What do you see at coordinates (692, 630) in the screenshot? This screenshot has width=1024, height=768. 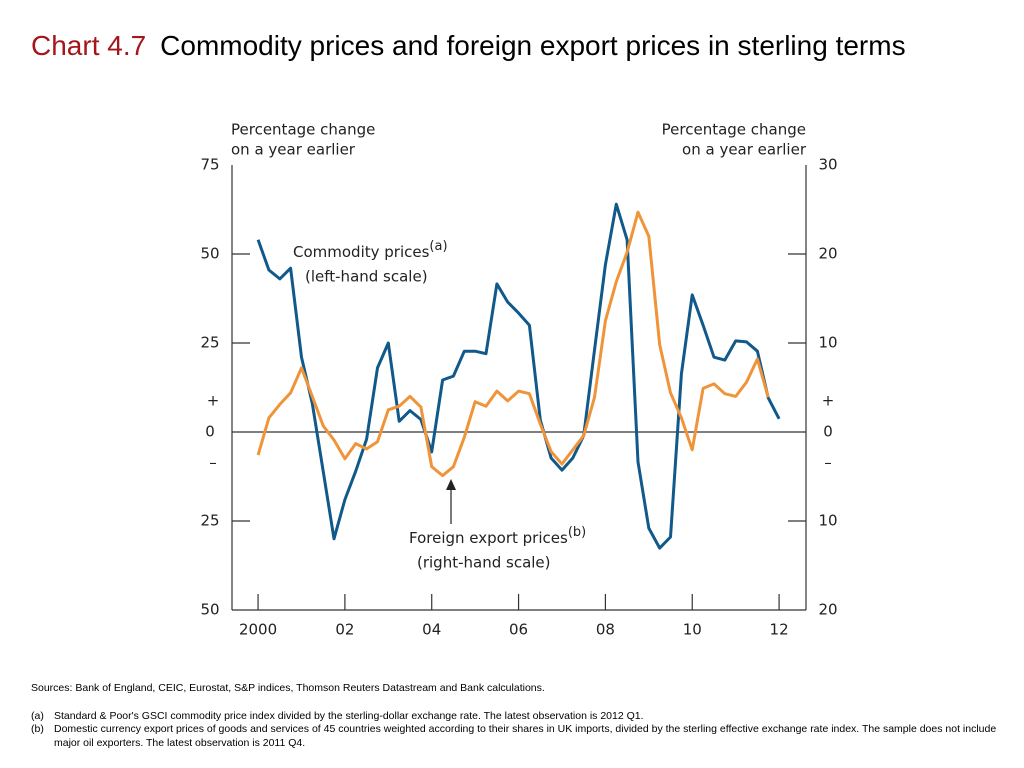 I see `x-tick-label: 10` at bounding box center [692, 630].